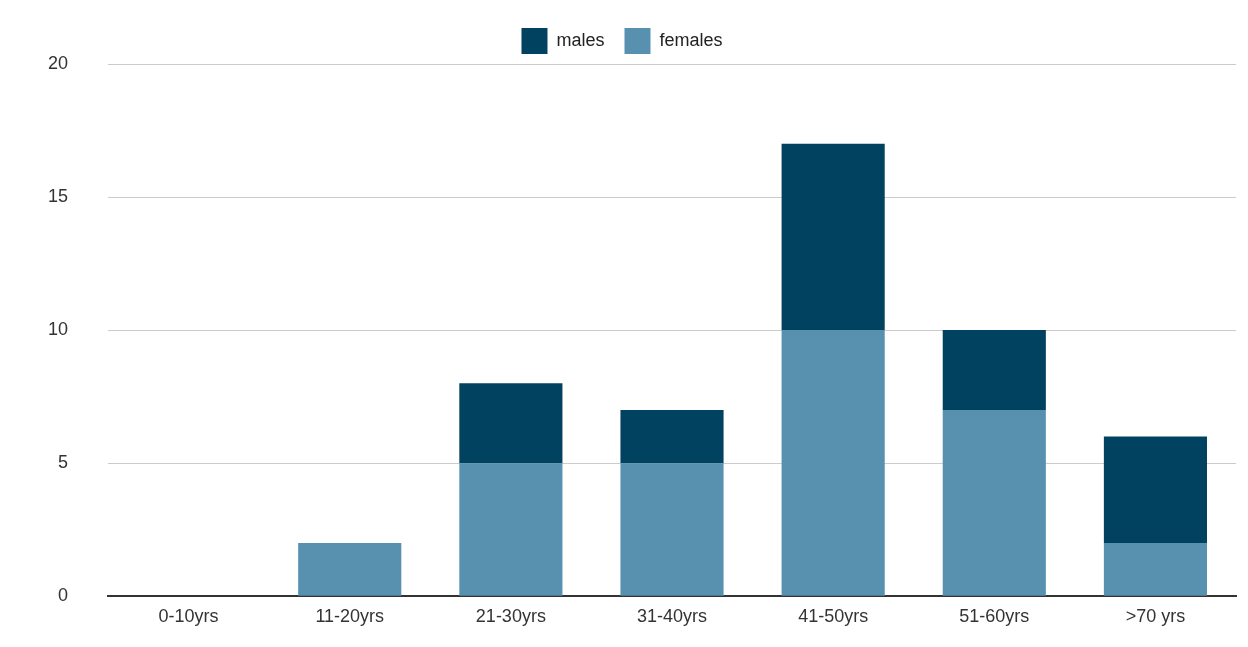 This screenshot has height=647, width=1248. What do you see at coordinates (691, 39) in the screenshot?
I see `legend-label: females` at bounding box center [691, 39].